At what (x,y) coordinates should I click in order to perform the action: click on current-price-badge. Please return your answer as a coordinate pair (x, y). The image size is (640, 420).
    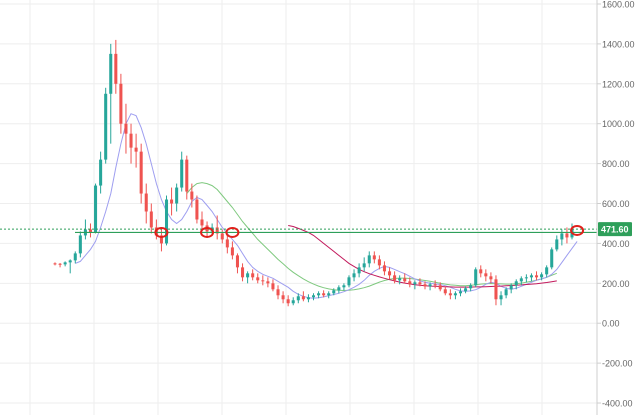
    Looking at the image, I should click on (615, 229).